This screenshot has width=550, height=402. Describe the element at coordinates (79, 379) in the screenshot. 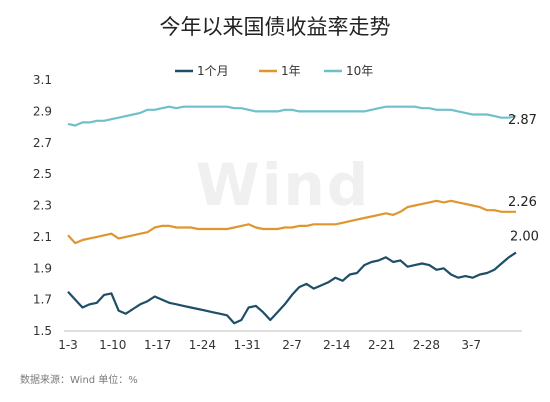

I see `source-note: 数据来源：Wind 单位：%` at that location.